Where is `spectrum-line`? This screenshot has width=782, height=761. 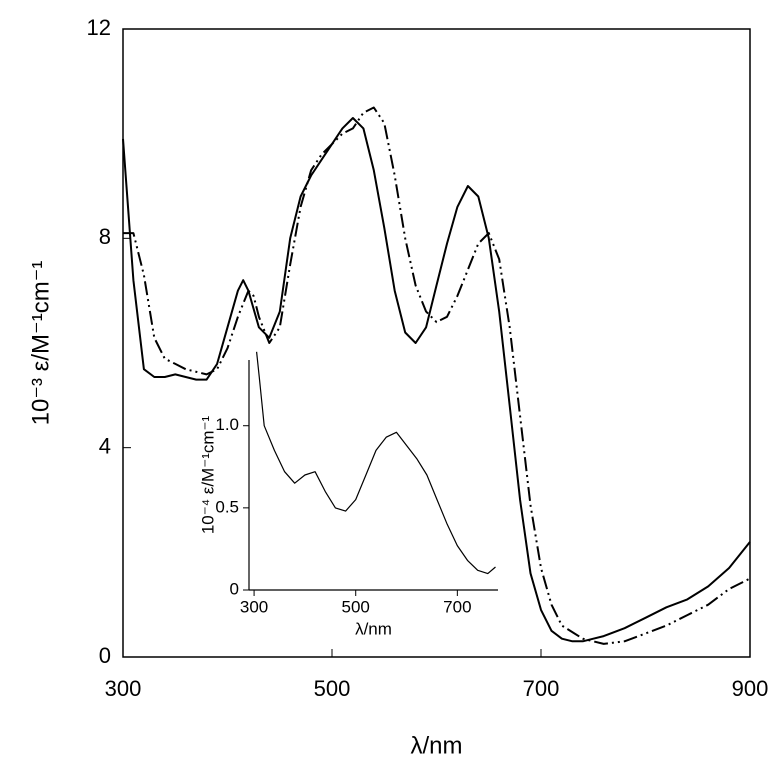
spectrum-line is located at coordinates (376, 463).